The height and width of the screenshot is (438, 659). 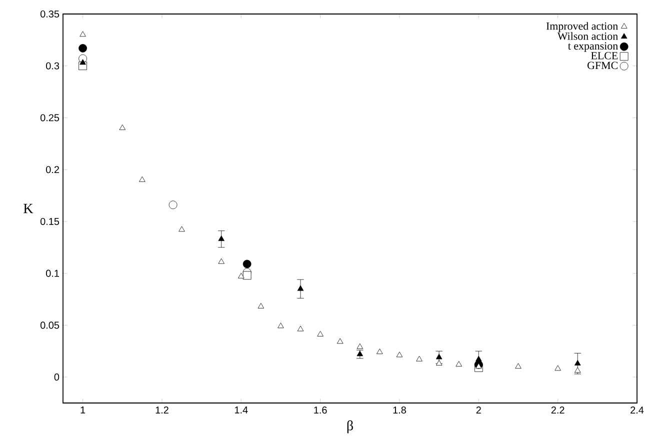 What do you see at coordinates (50, 221) in the screenshot?
I see `y-tick-label: 0.15` at bounding box center [50, 221].